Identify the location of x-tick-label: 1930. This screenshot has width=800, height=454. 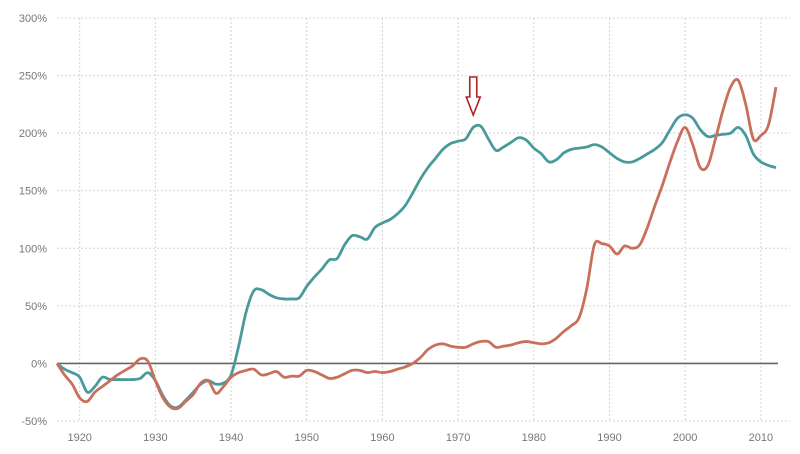
(155, 438).